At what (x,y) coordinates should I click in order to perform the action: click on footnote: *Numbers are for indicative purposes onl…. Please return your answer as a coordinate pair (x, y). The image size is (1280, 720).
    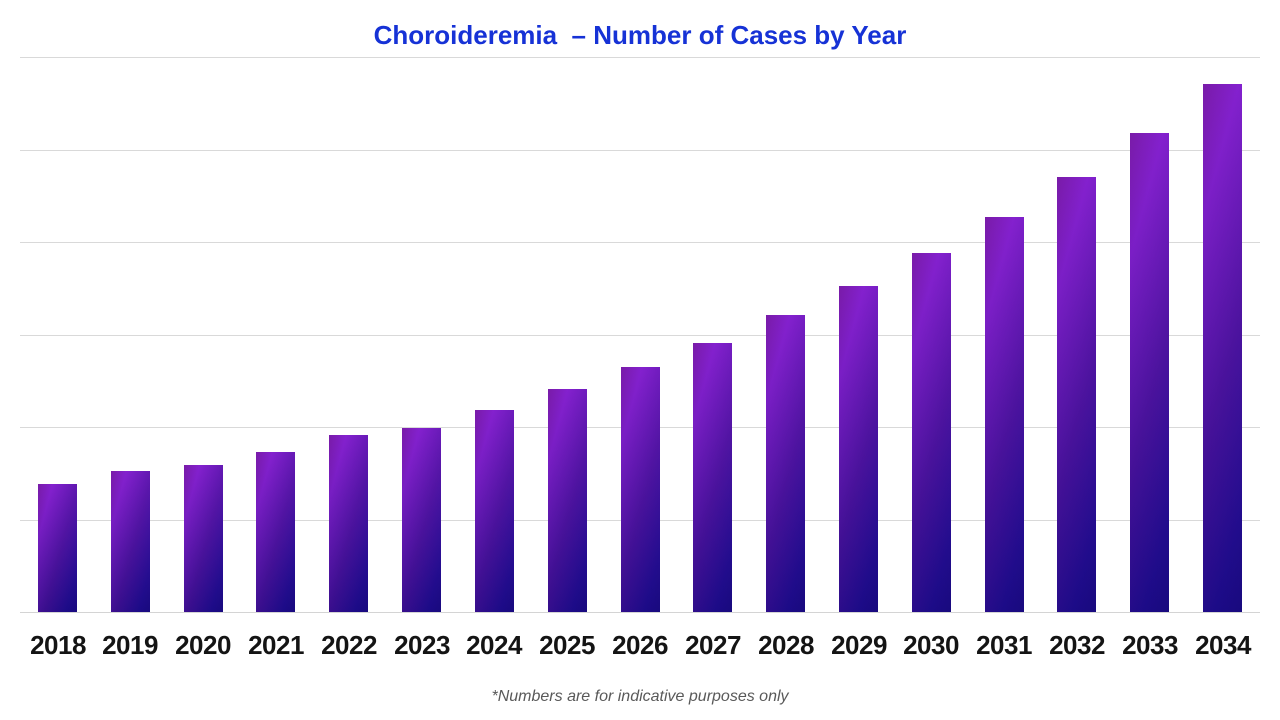
    Looking at the image, I should click on (640, 696).